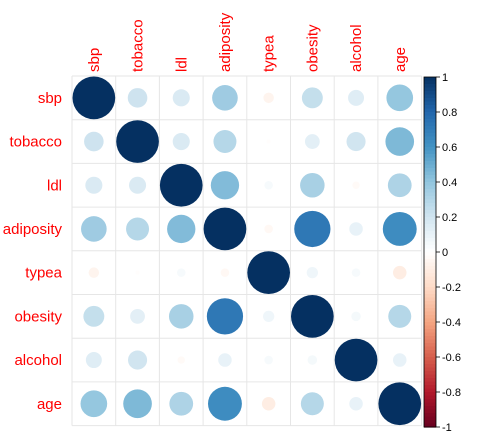 The image size is (477, 441). I want to click on row-label-typea: typea, so click(43, 273).